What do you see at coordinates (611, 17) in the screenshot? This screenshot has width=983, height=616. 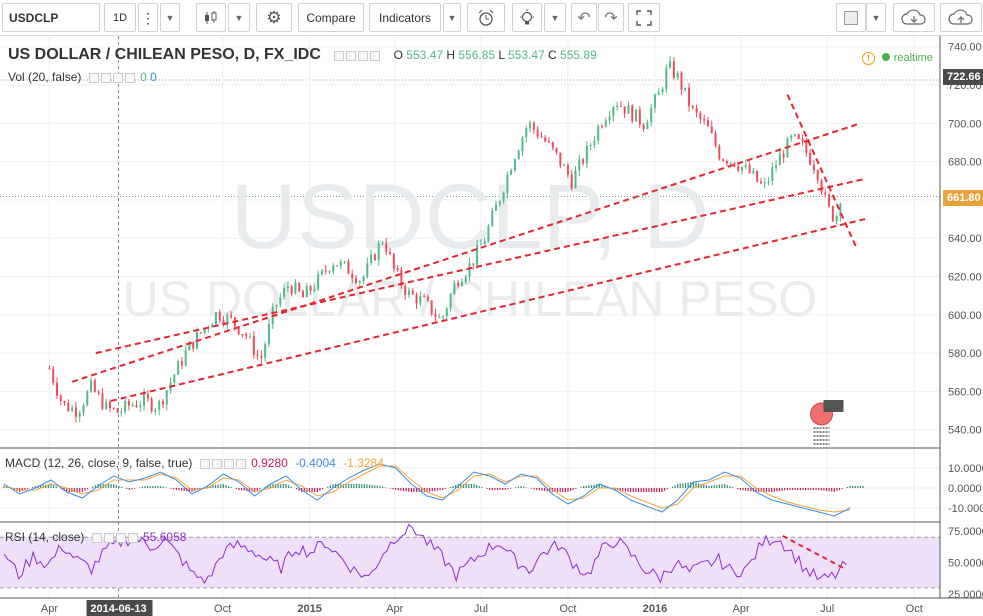 I see `redo-button: ↷` at bounding box center [611, 17].